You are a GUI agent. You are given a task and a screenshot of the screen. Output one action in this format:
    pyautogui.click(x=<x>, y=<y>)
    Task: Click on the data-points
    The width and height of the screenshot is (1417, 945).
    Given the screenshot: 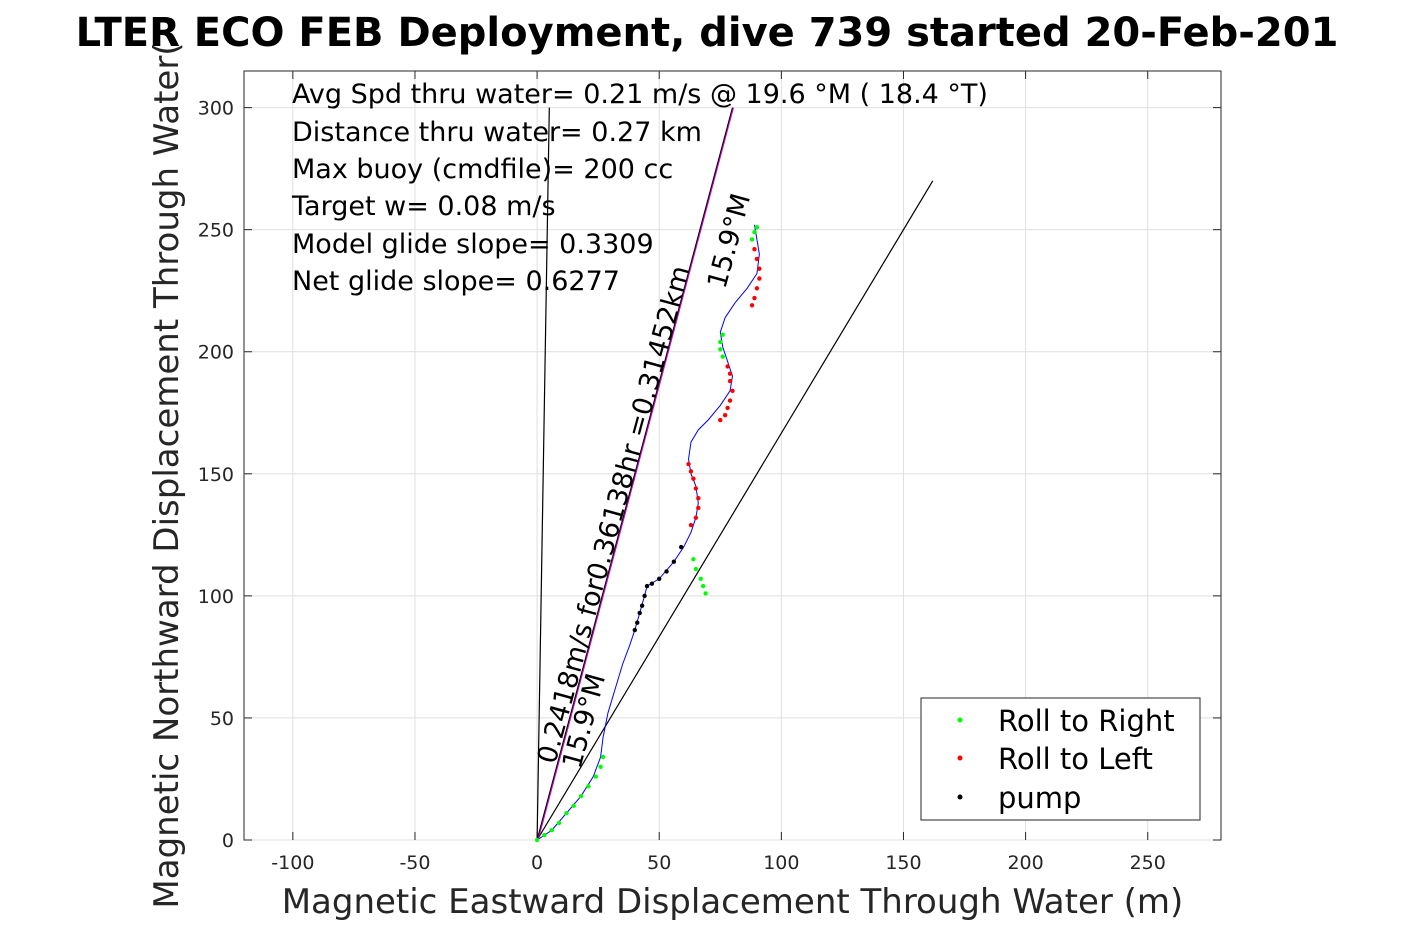 What is the action you would take?
    pyautogui.click(x=648, y=534)
    